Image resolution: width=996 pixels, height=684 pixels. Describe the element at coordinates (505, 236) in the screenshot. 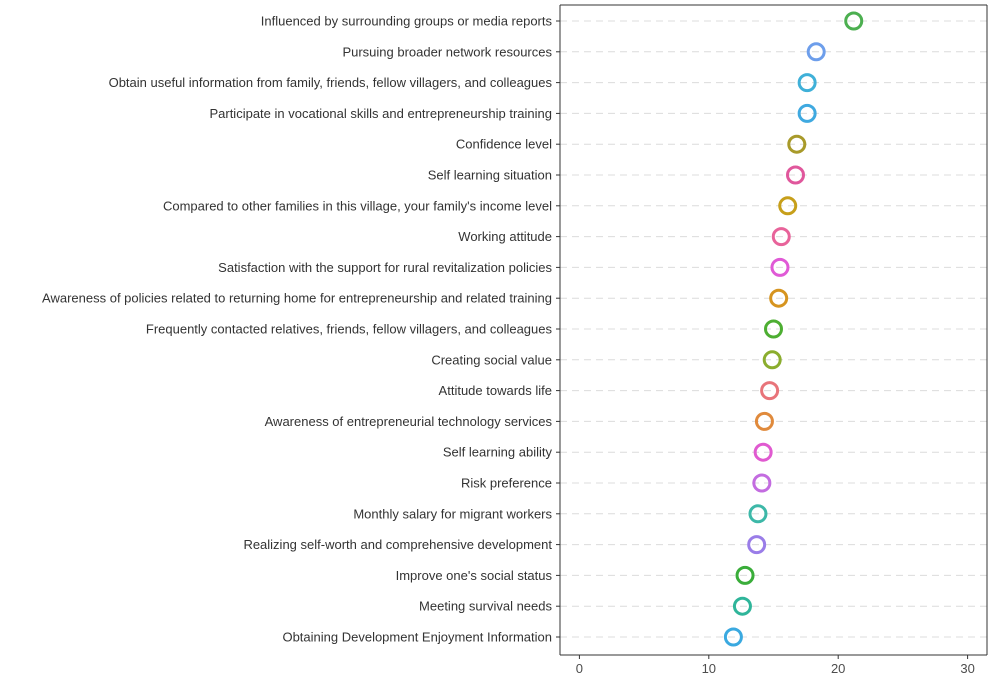

I see `category-label: Working attitude` at that location.